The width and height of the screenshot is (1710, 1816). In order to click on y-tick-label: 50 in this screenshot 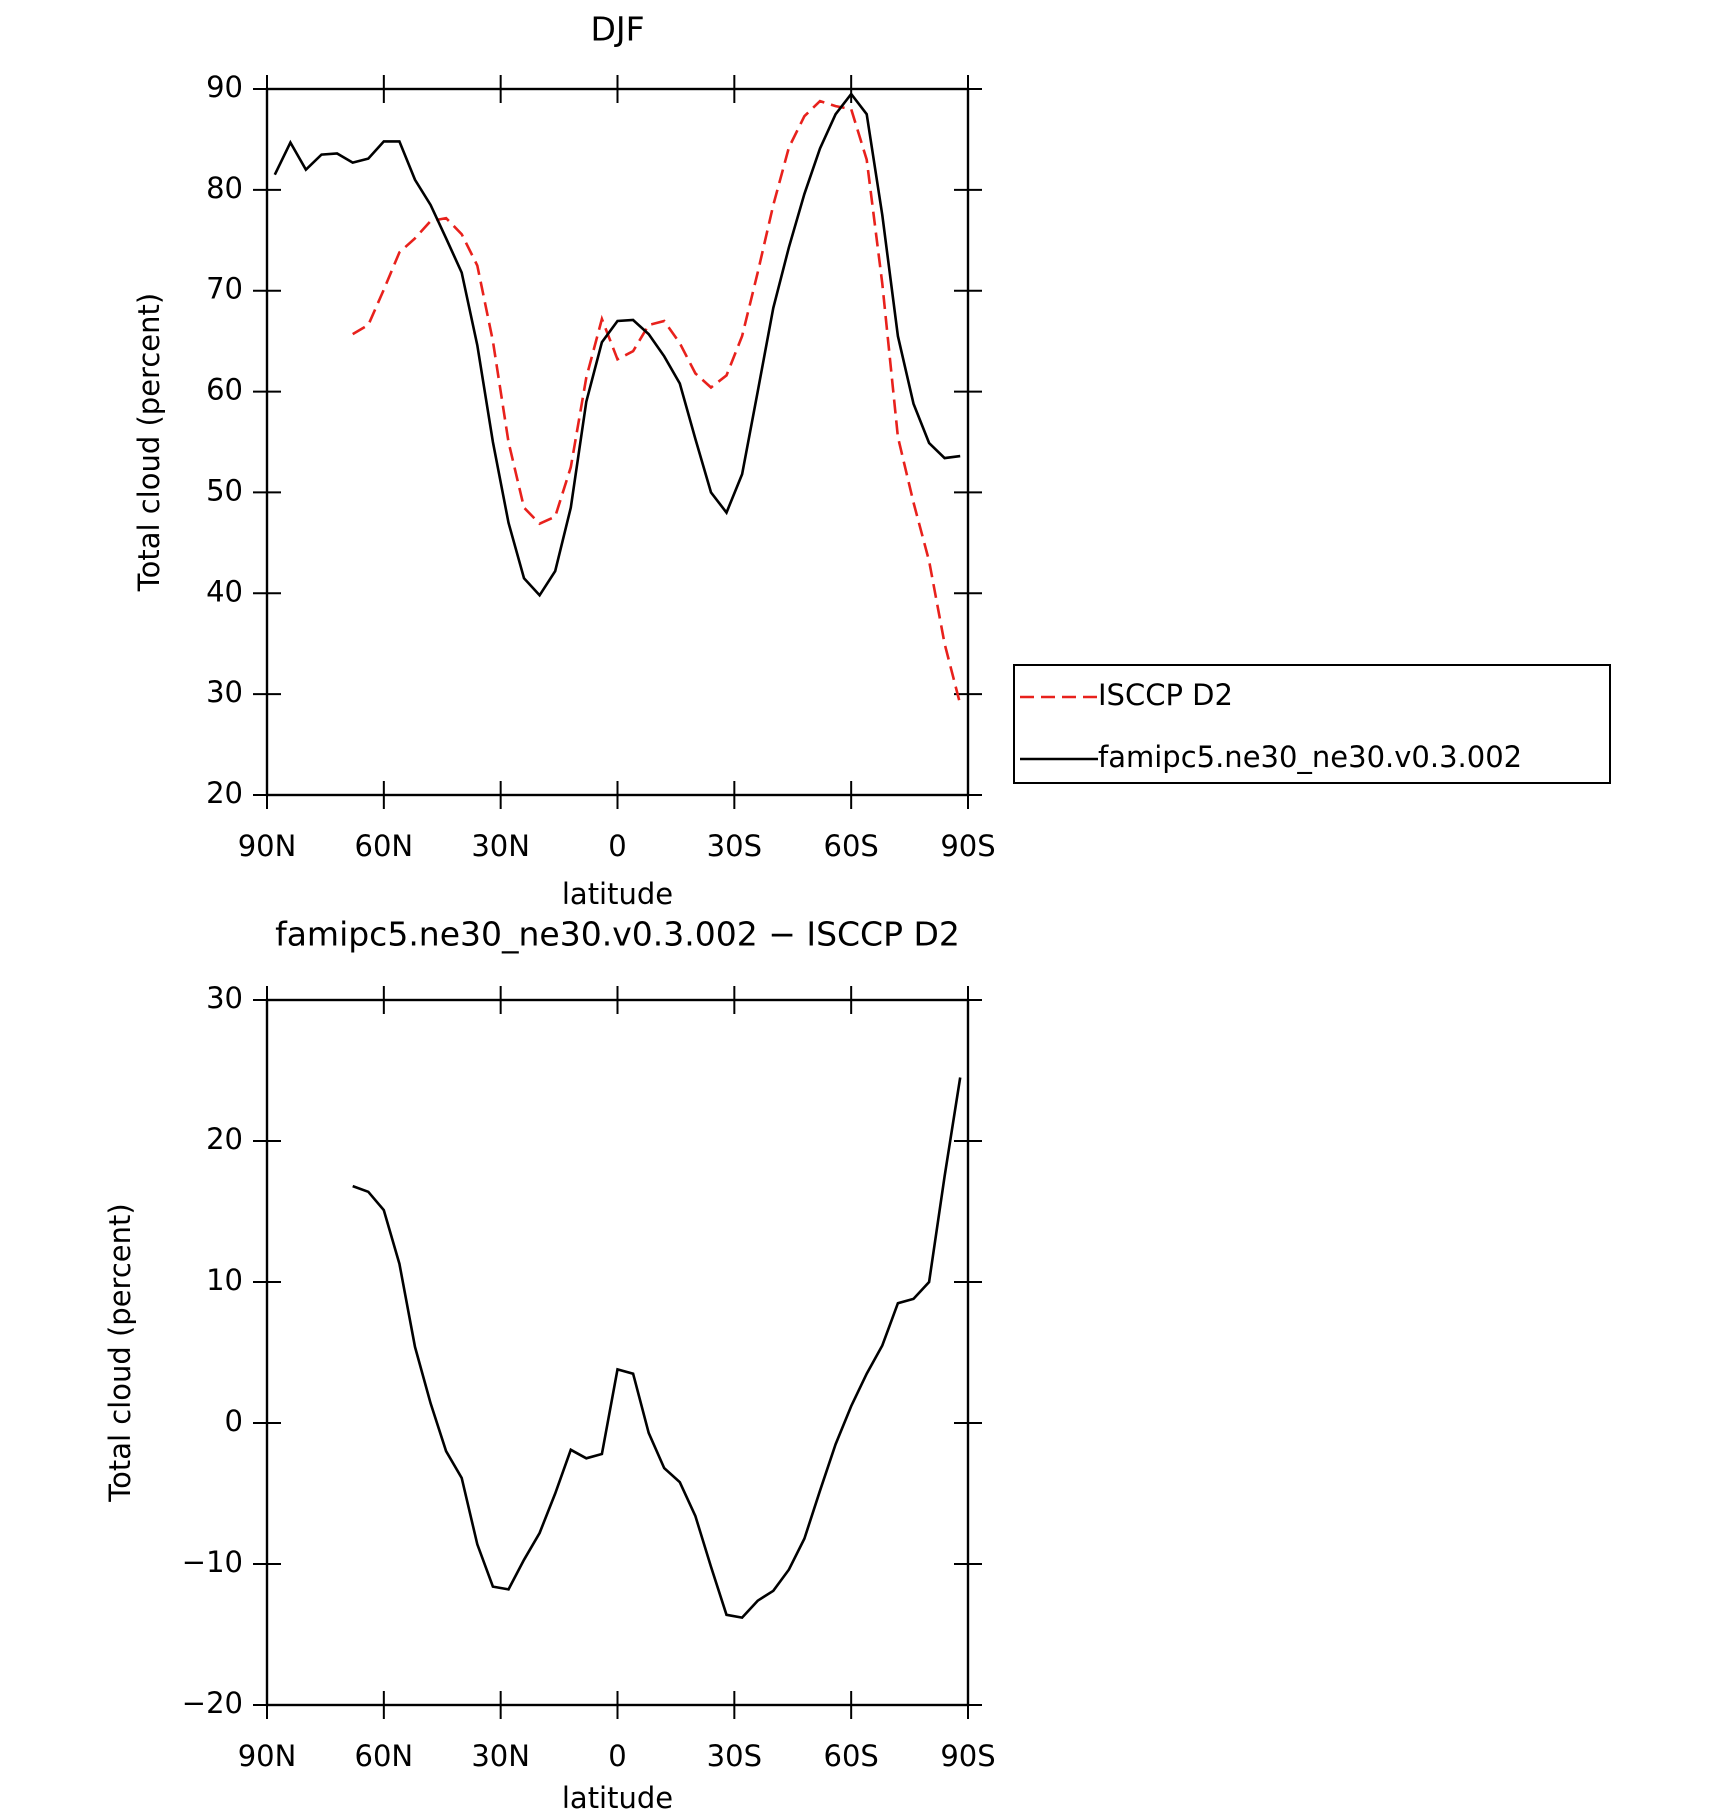, I will do `click(224, 490)`.